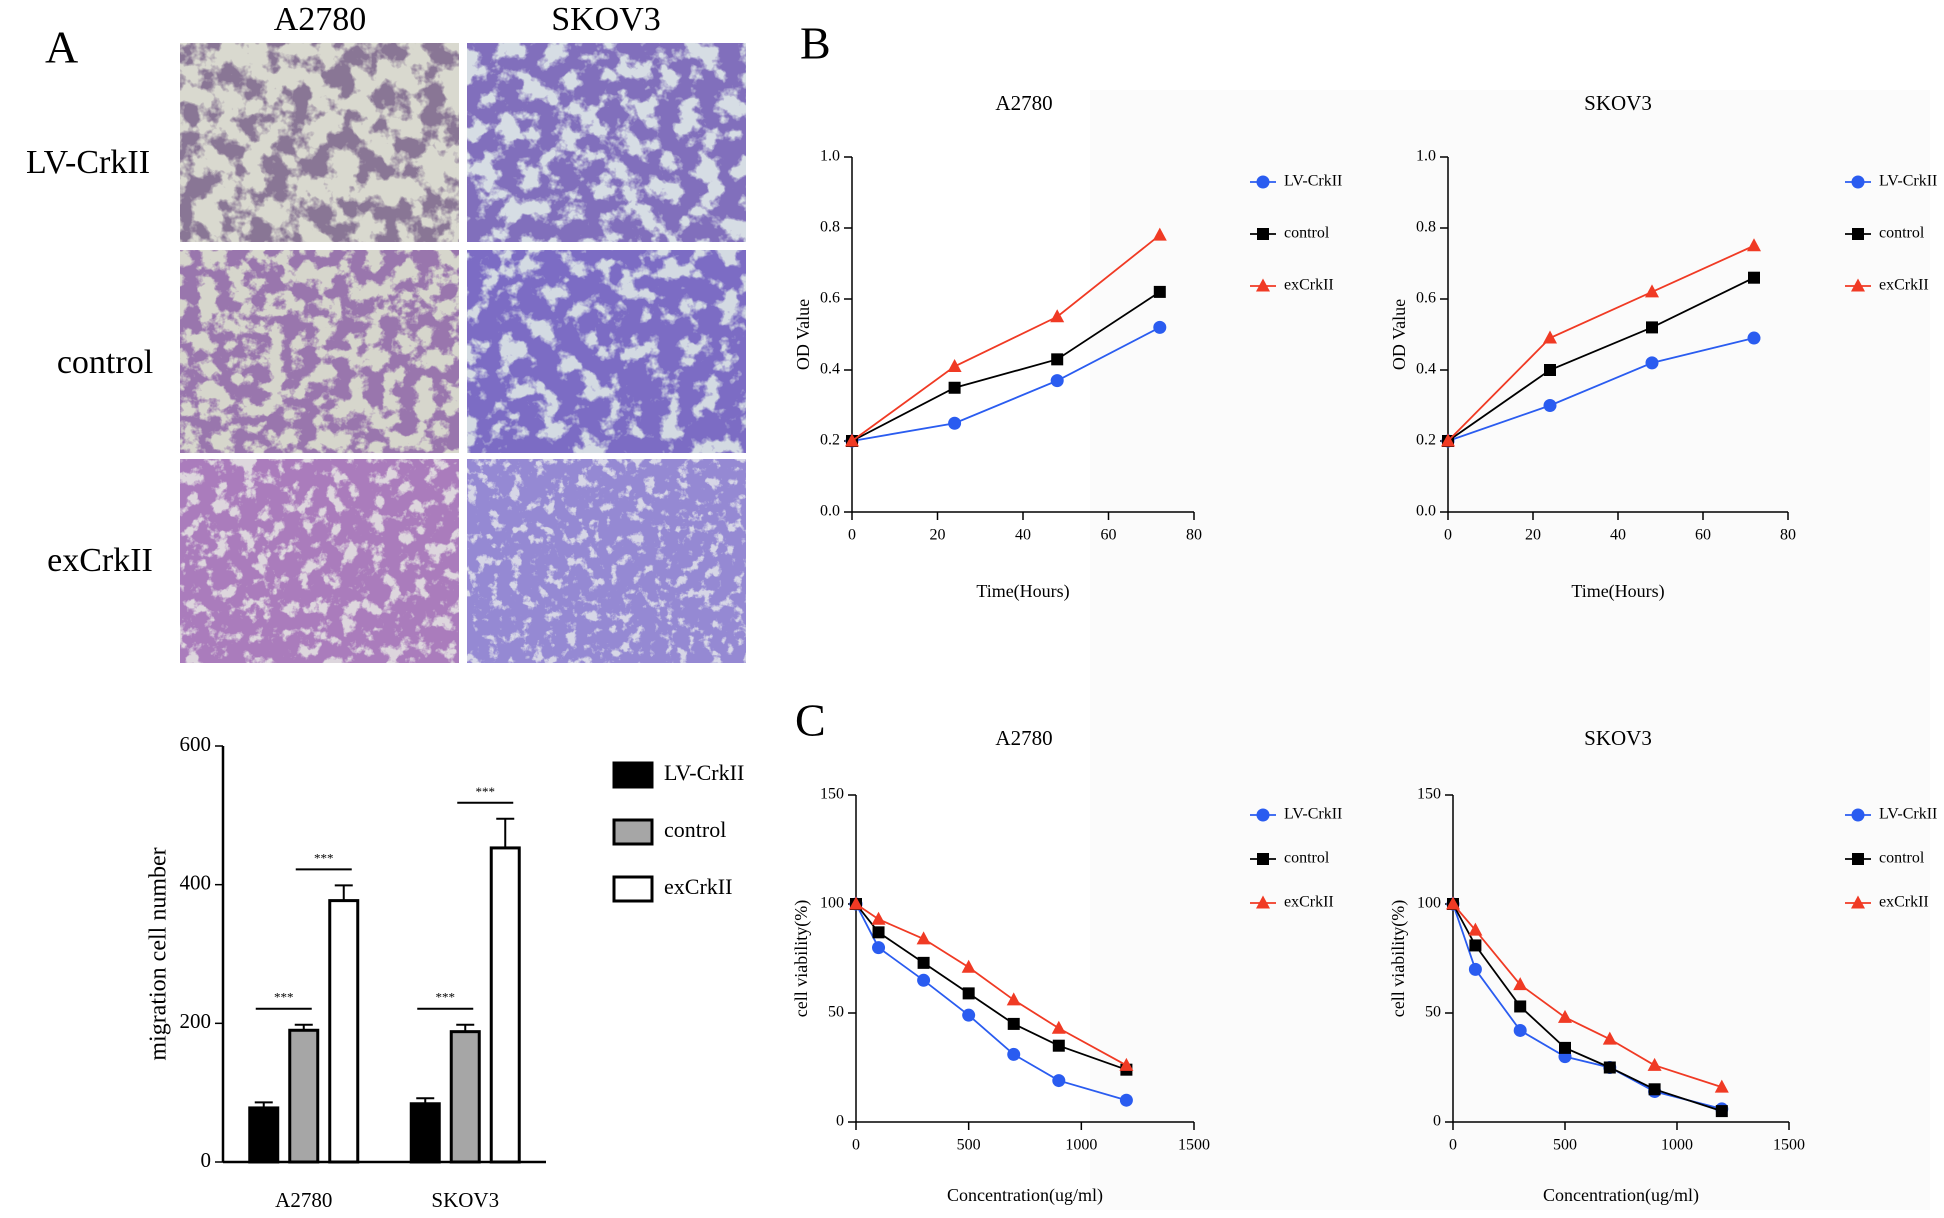 This screenshot has width=1944, height=1218. What do you see at coordinates (1194, 535) in the screenshot?
I see `x-tick-label: 80` at bounding box center [1194, 535].